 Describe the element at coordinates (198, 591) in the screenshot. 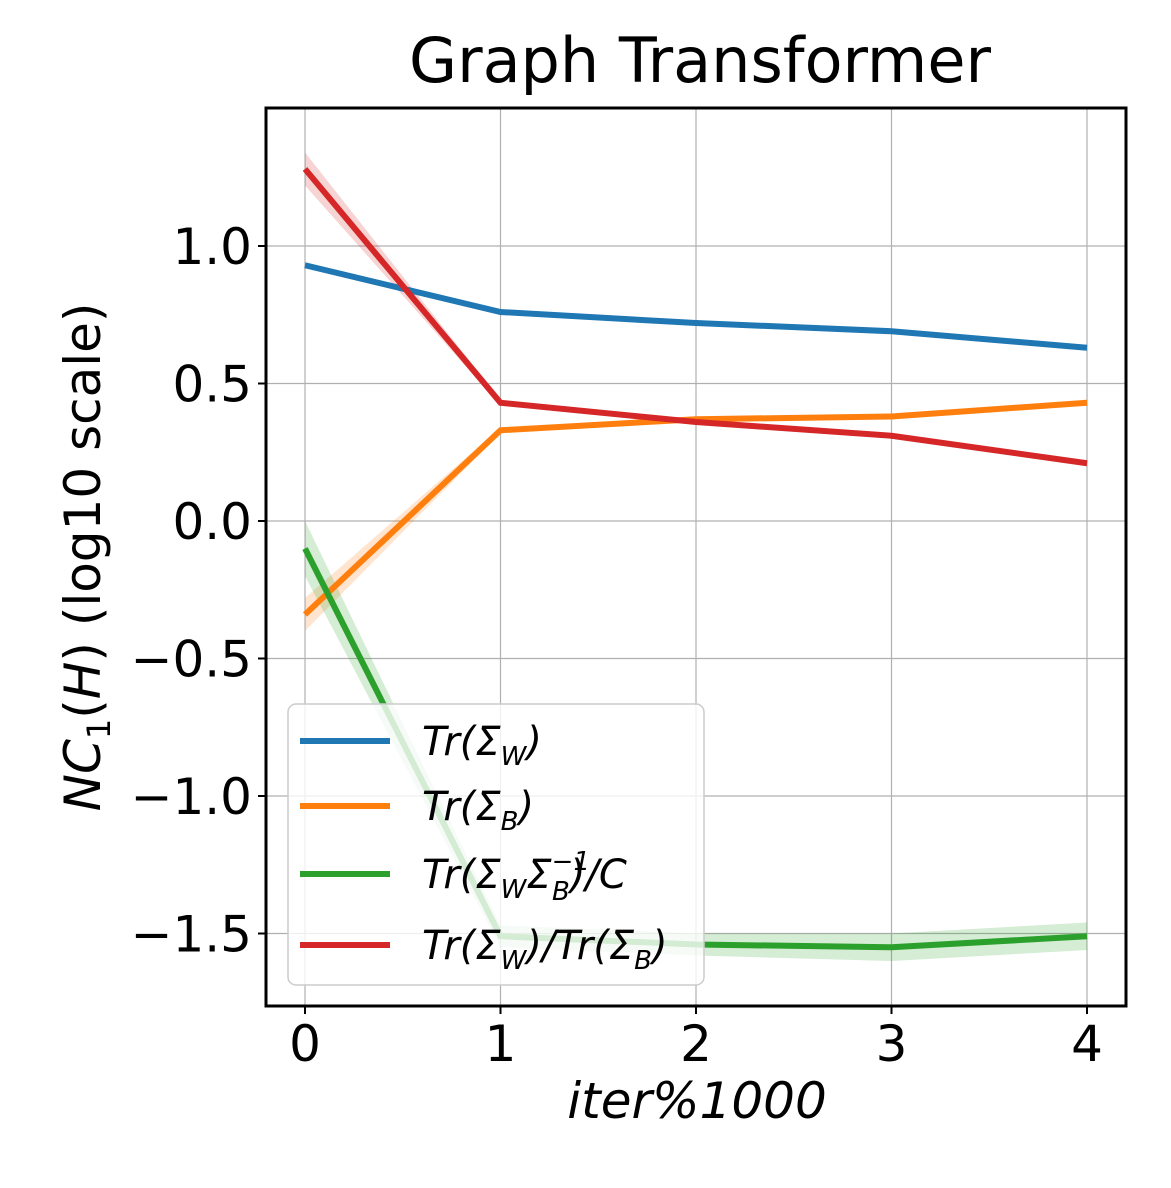

I see `y-axis-ticks: 1.0 0.5 0.0 −0.5 −1.0 −1.5` at that location.